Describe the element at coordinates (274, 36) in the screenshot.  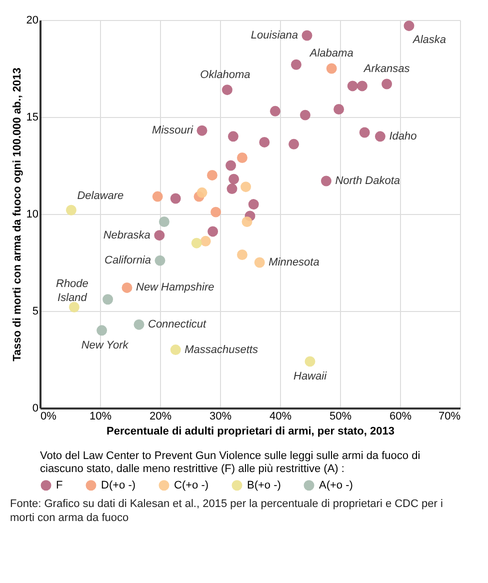
I see `annotation: Louisiana` at that location.